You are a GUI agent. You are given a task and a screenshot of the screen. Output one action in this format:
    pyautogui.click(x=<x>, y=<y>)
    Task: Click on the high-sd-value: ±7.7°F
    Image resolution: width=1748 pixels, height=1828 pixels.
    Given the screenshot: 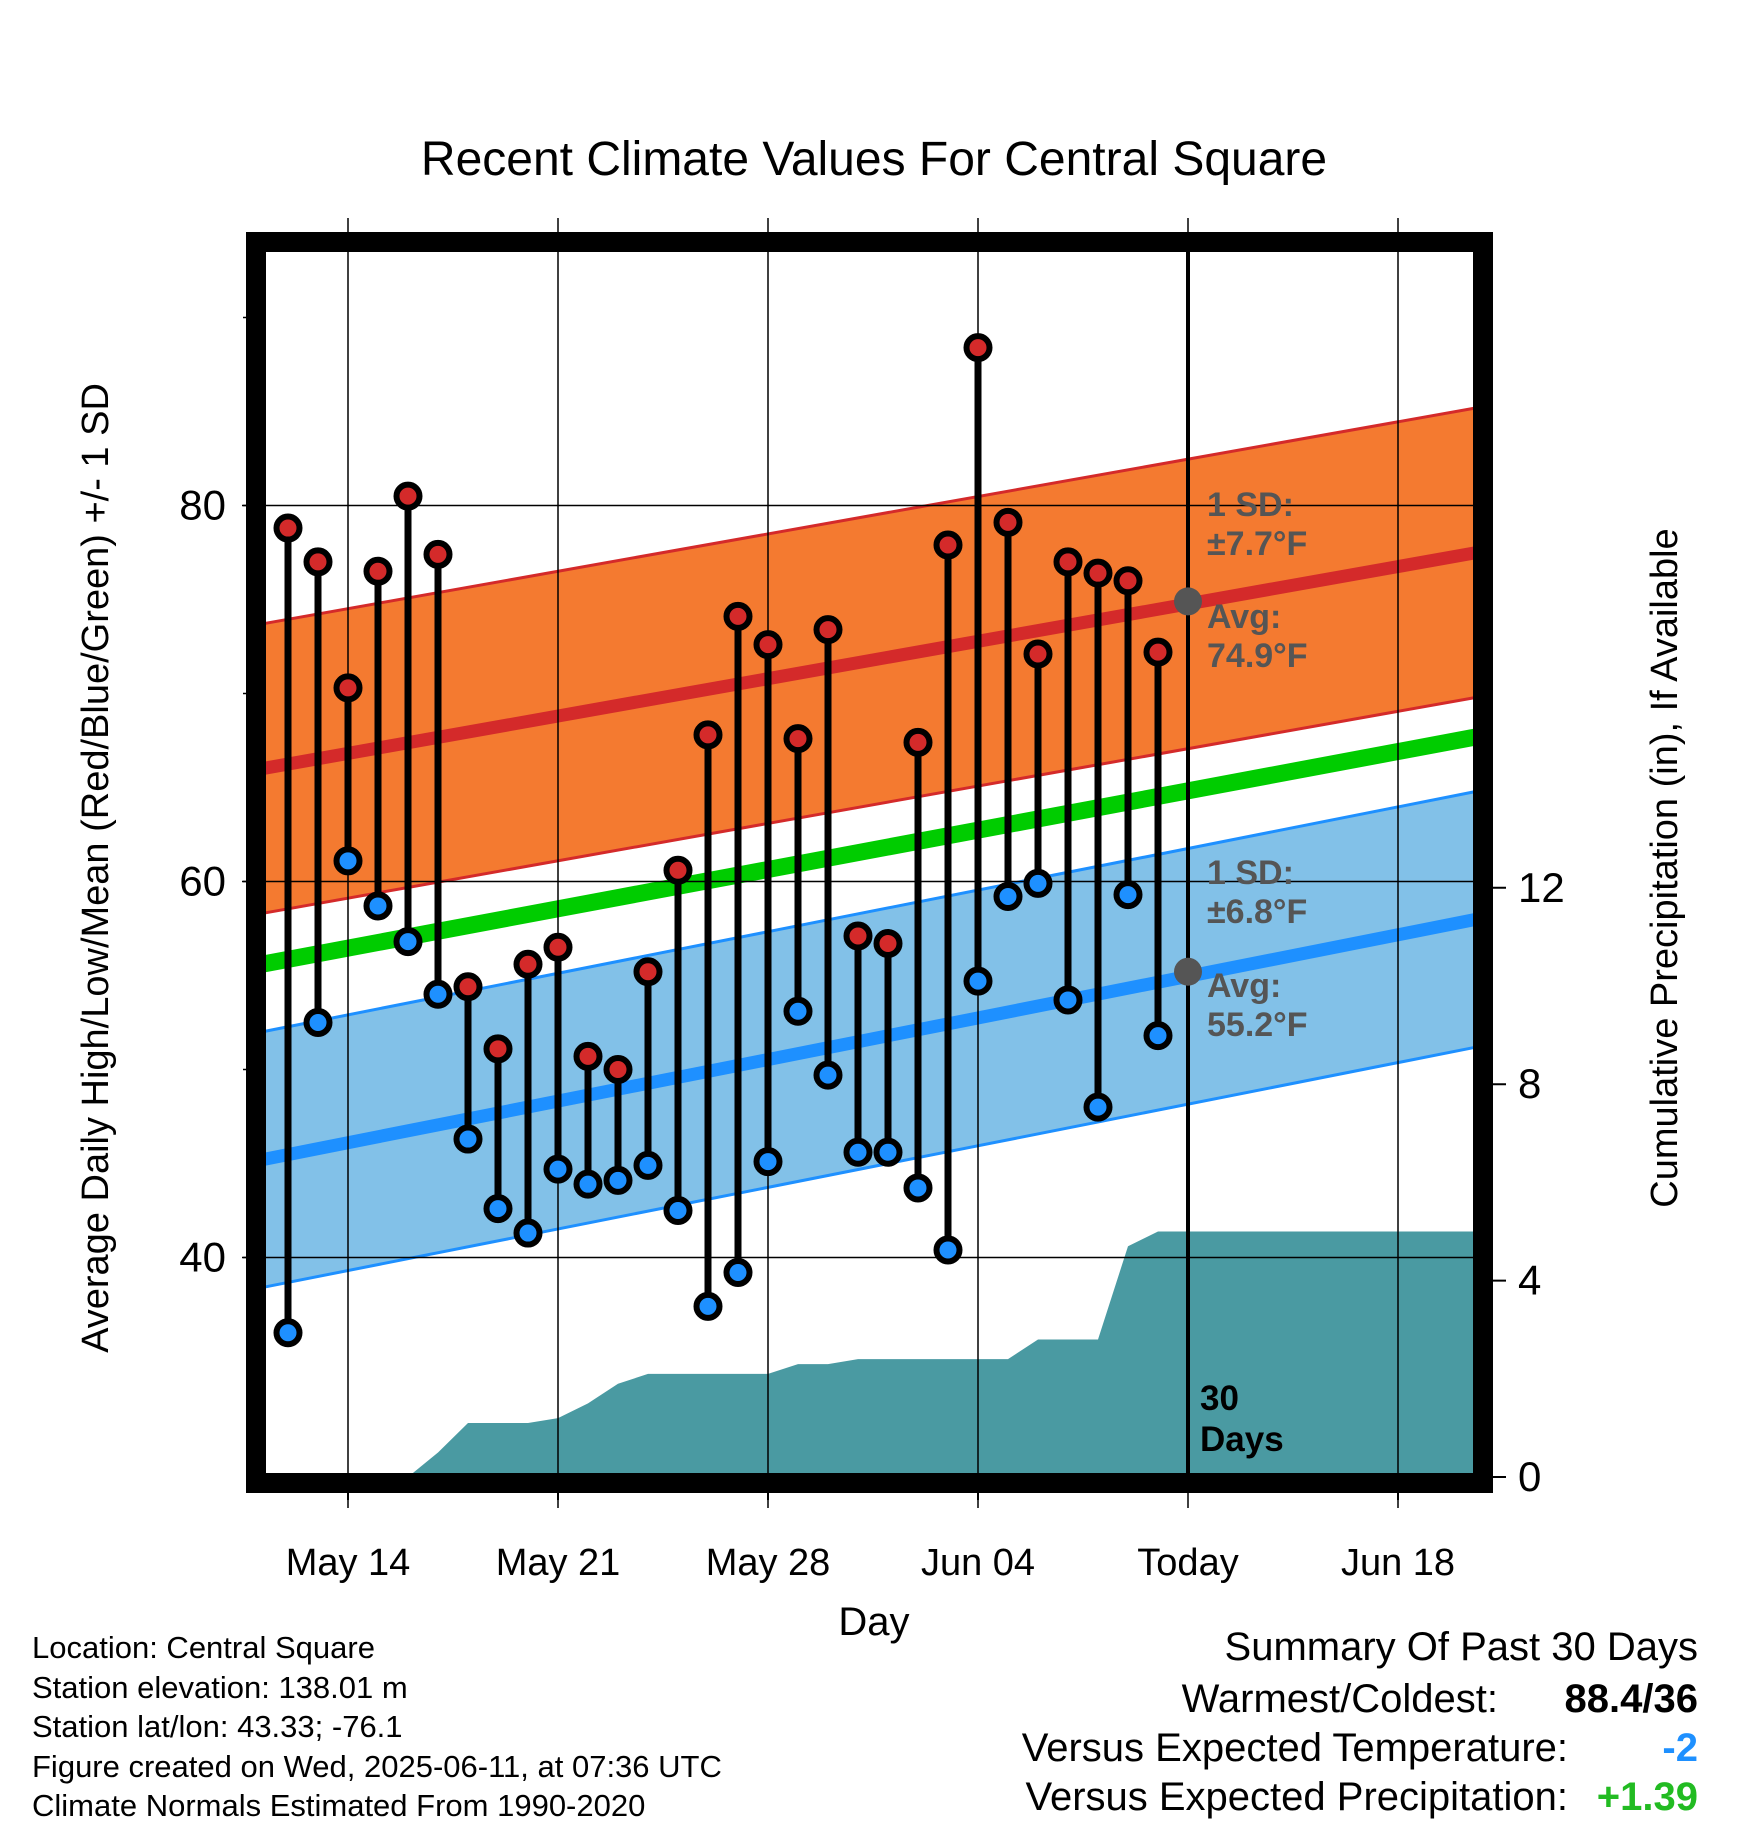 What is the action you would take?
    pyautogui.click(x=1257, y=544)
    